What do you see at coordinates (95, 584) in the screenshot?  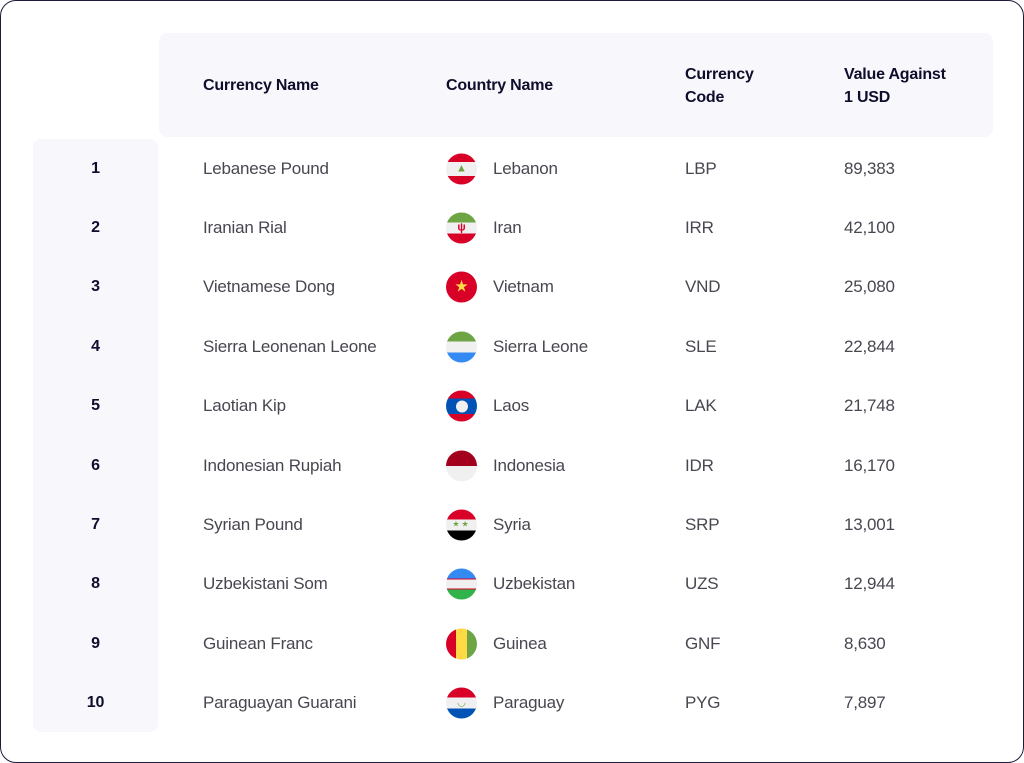 I see `rank-number: 8` at bounding box center [95, 584].